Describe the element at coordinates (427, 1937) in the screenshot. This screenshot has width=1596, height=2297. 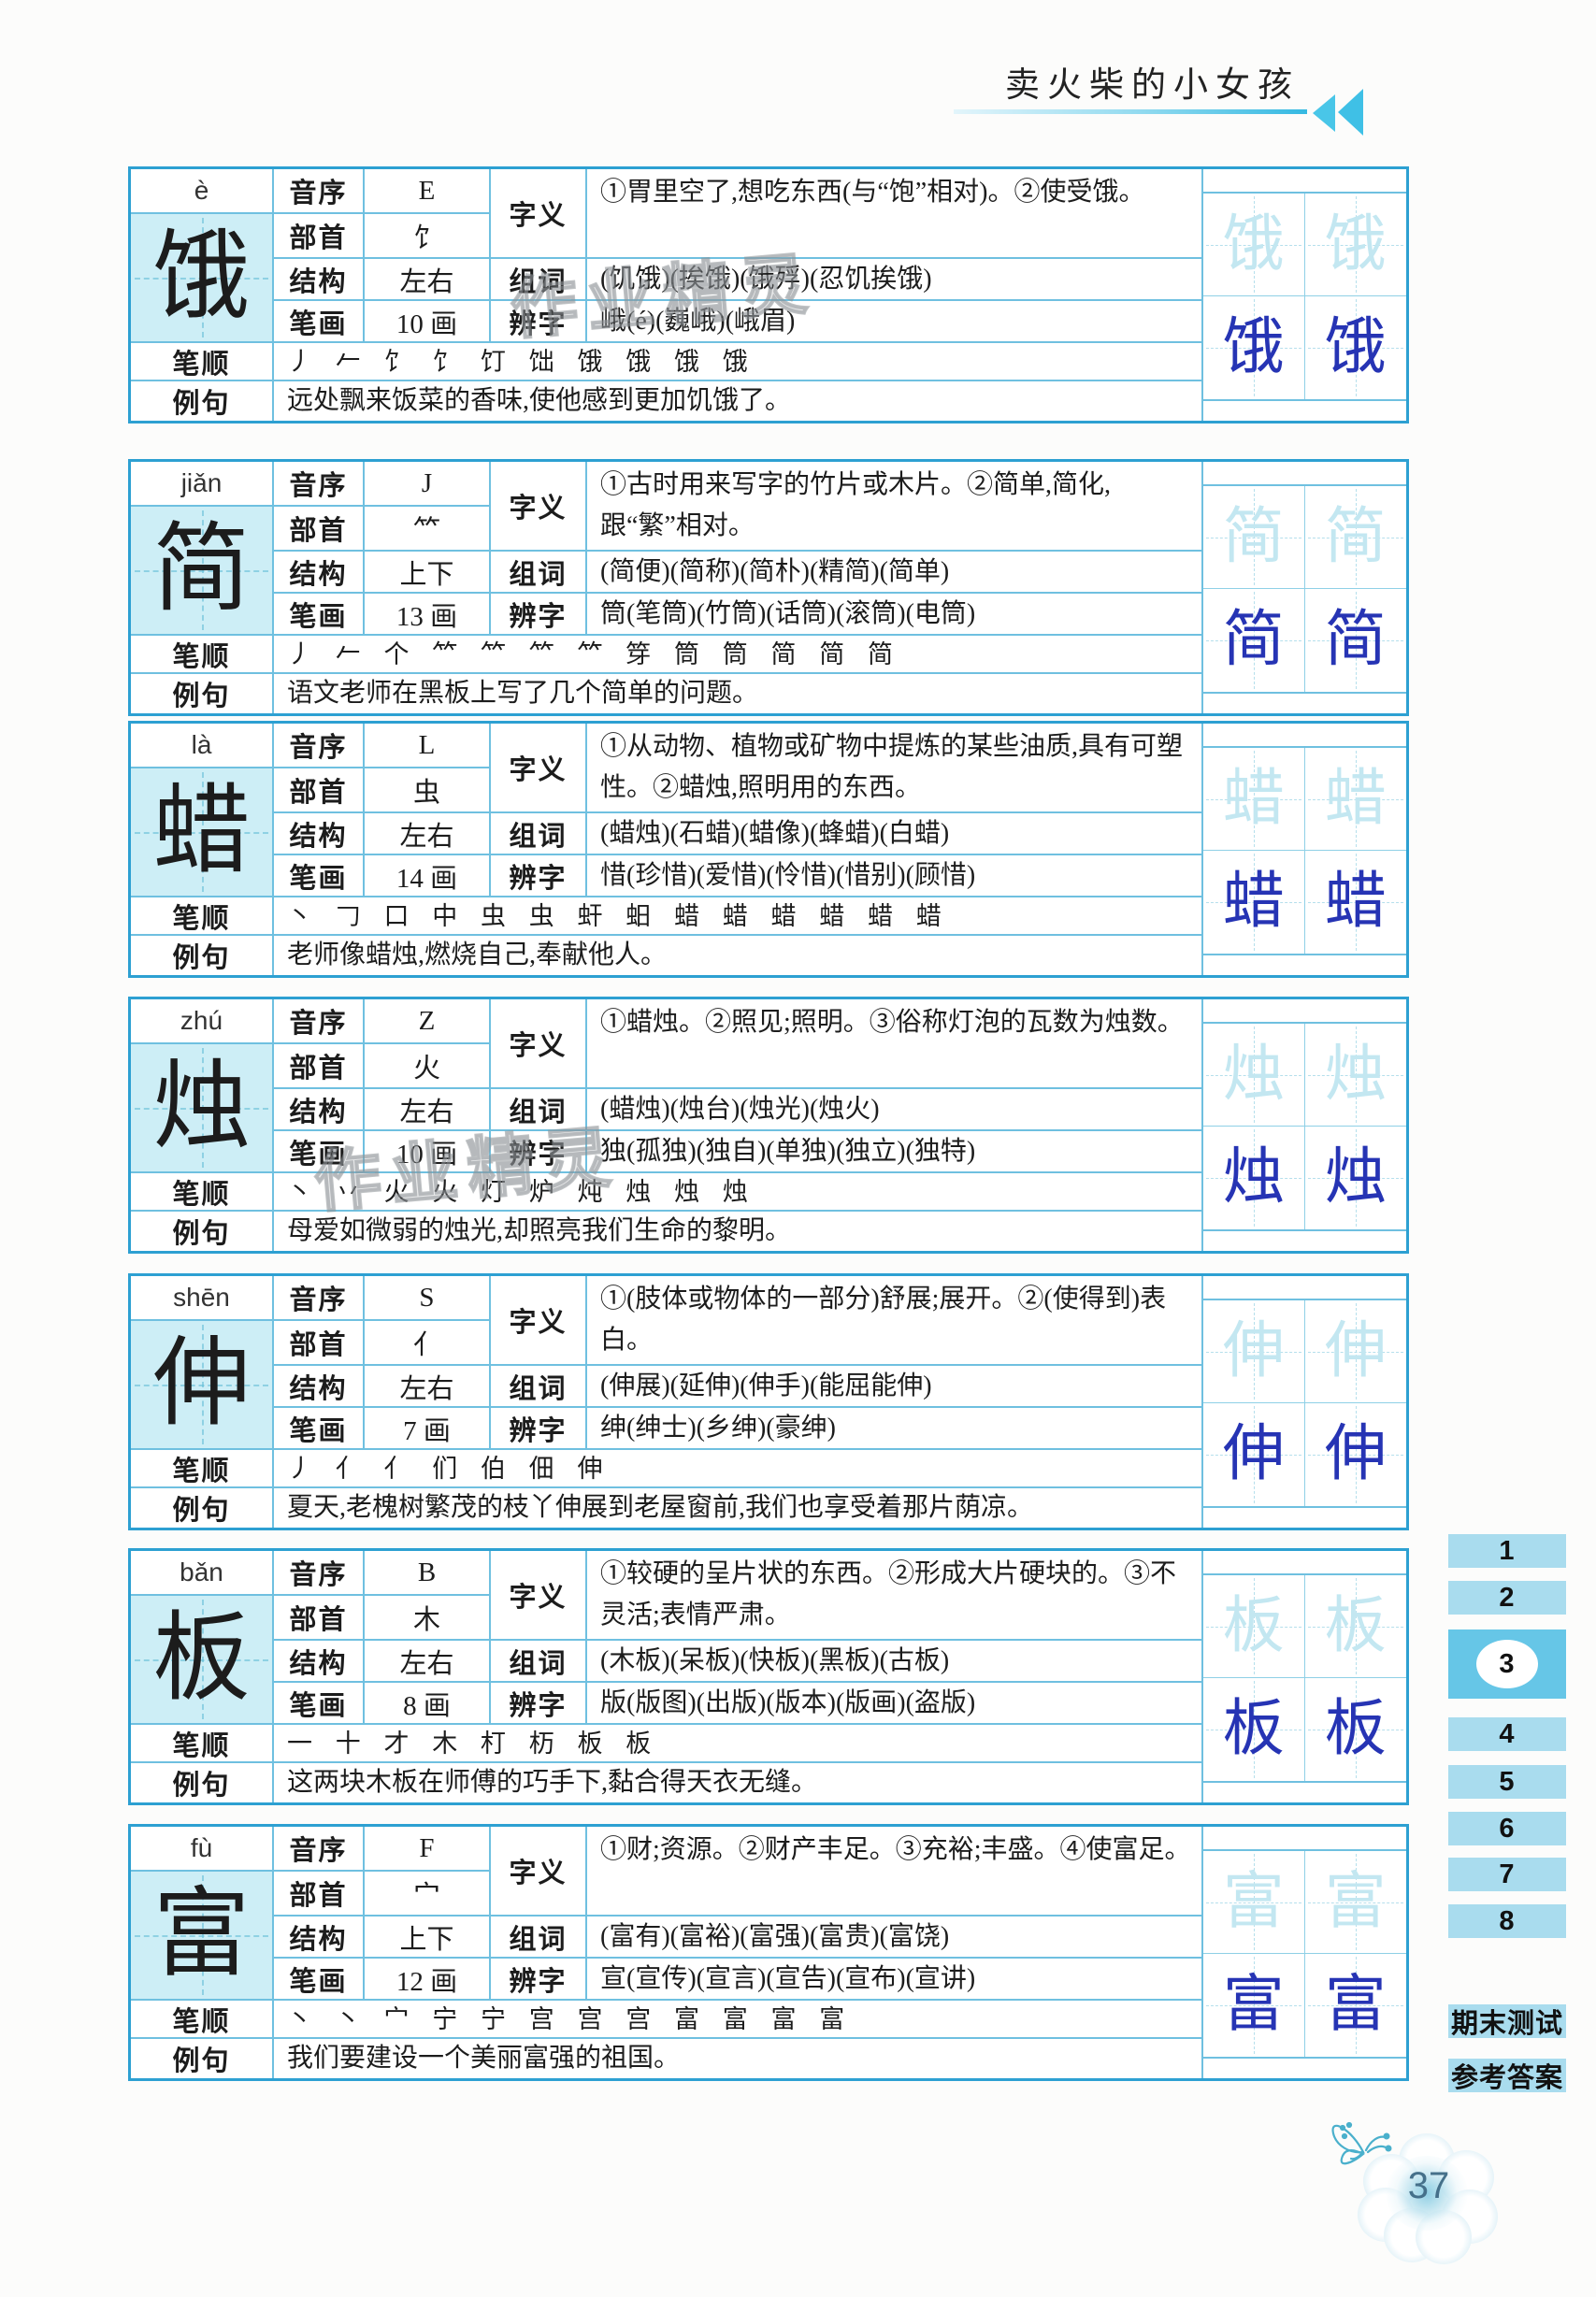
I see `jiegou-value: 上下` at that location.